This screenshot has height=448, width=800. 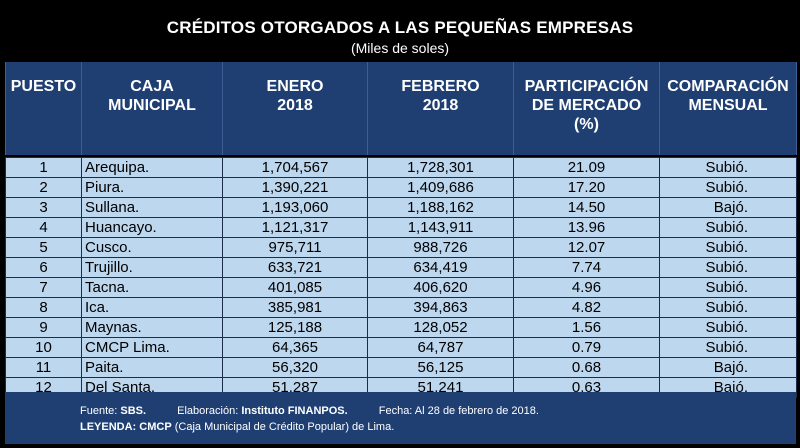 What do you see at coordinates (43, 247) in the screenshot?
I see `cell-puesto: 5` at bounding box center [43, 247].